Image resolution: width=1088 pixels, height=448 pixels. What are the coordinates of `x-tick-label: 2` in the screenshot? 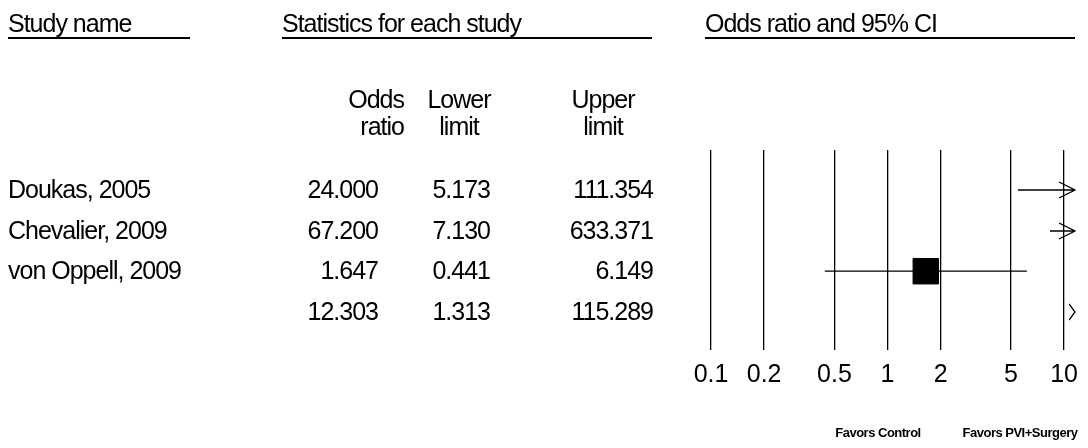 It's located at (940, 372).